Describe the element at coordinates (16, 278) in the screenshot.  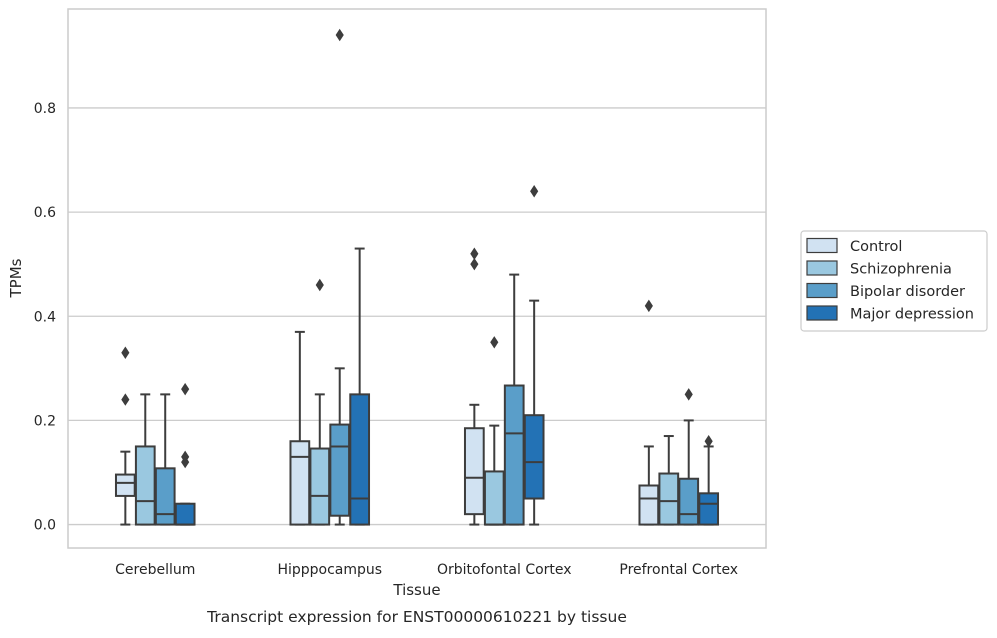
I see `y-axis-label: TPMs` at that location.